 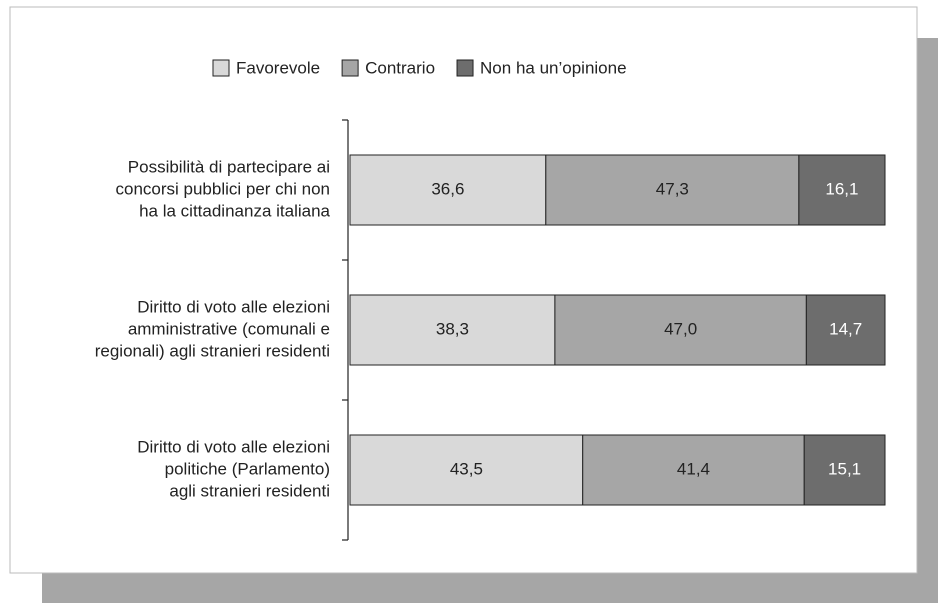 I want to click on y-tick-label: politiche (Parlamento), so click(x=247, y=468).